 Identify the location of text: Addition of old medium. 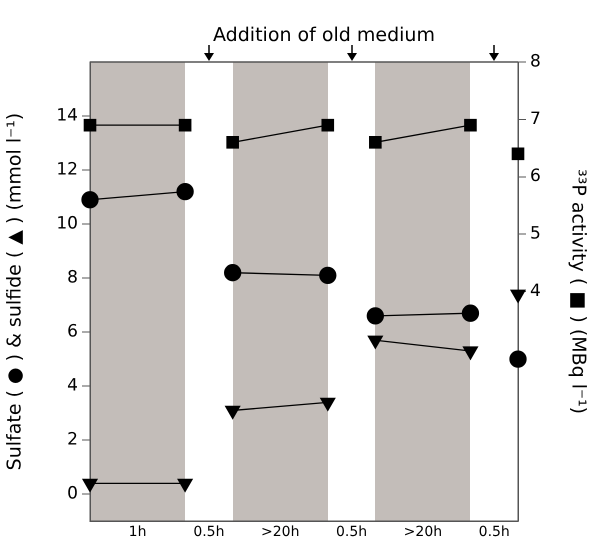
(324, 35).